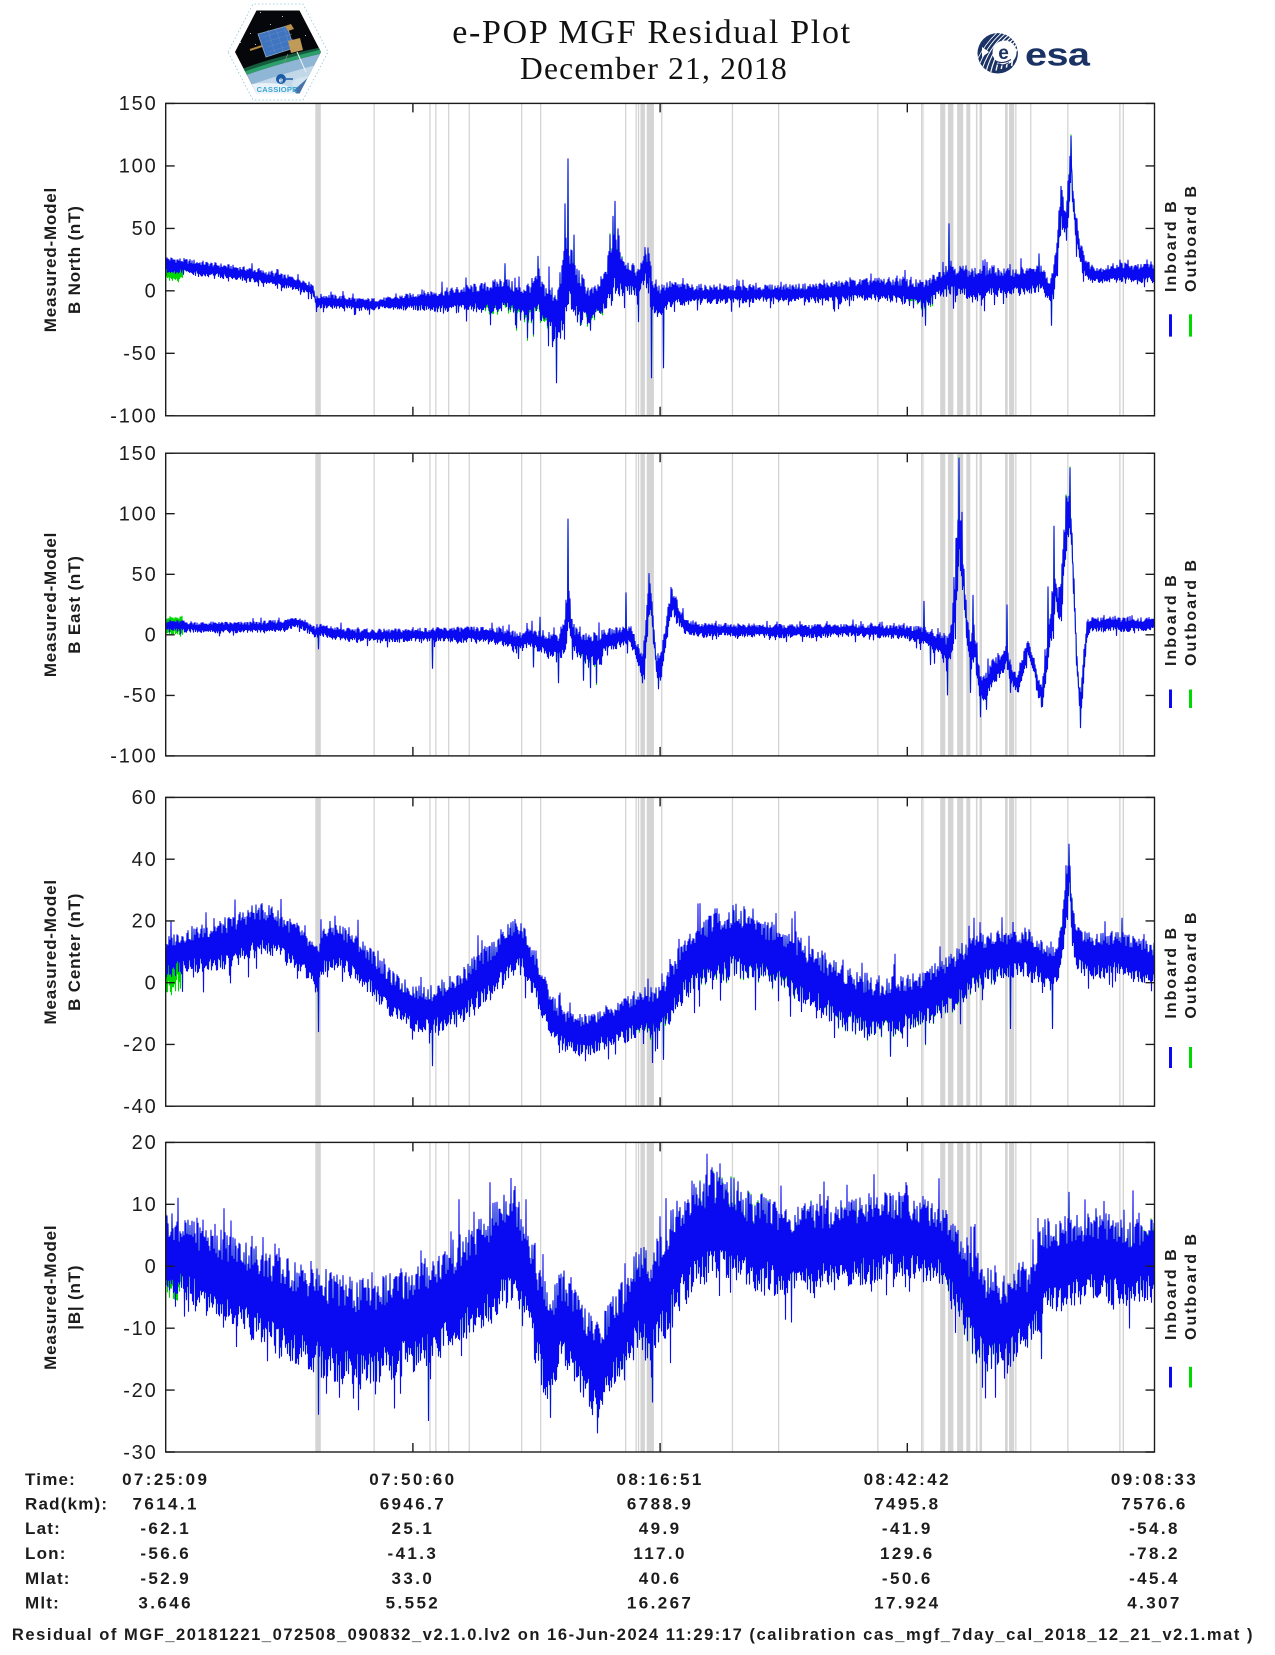  Describe the element at coordinates (165, 1603) in the screenshot. I see `svg-text: 3.646` at that location.